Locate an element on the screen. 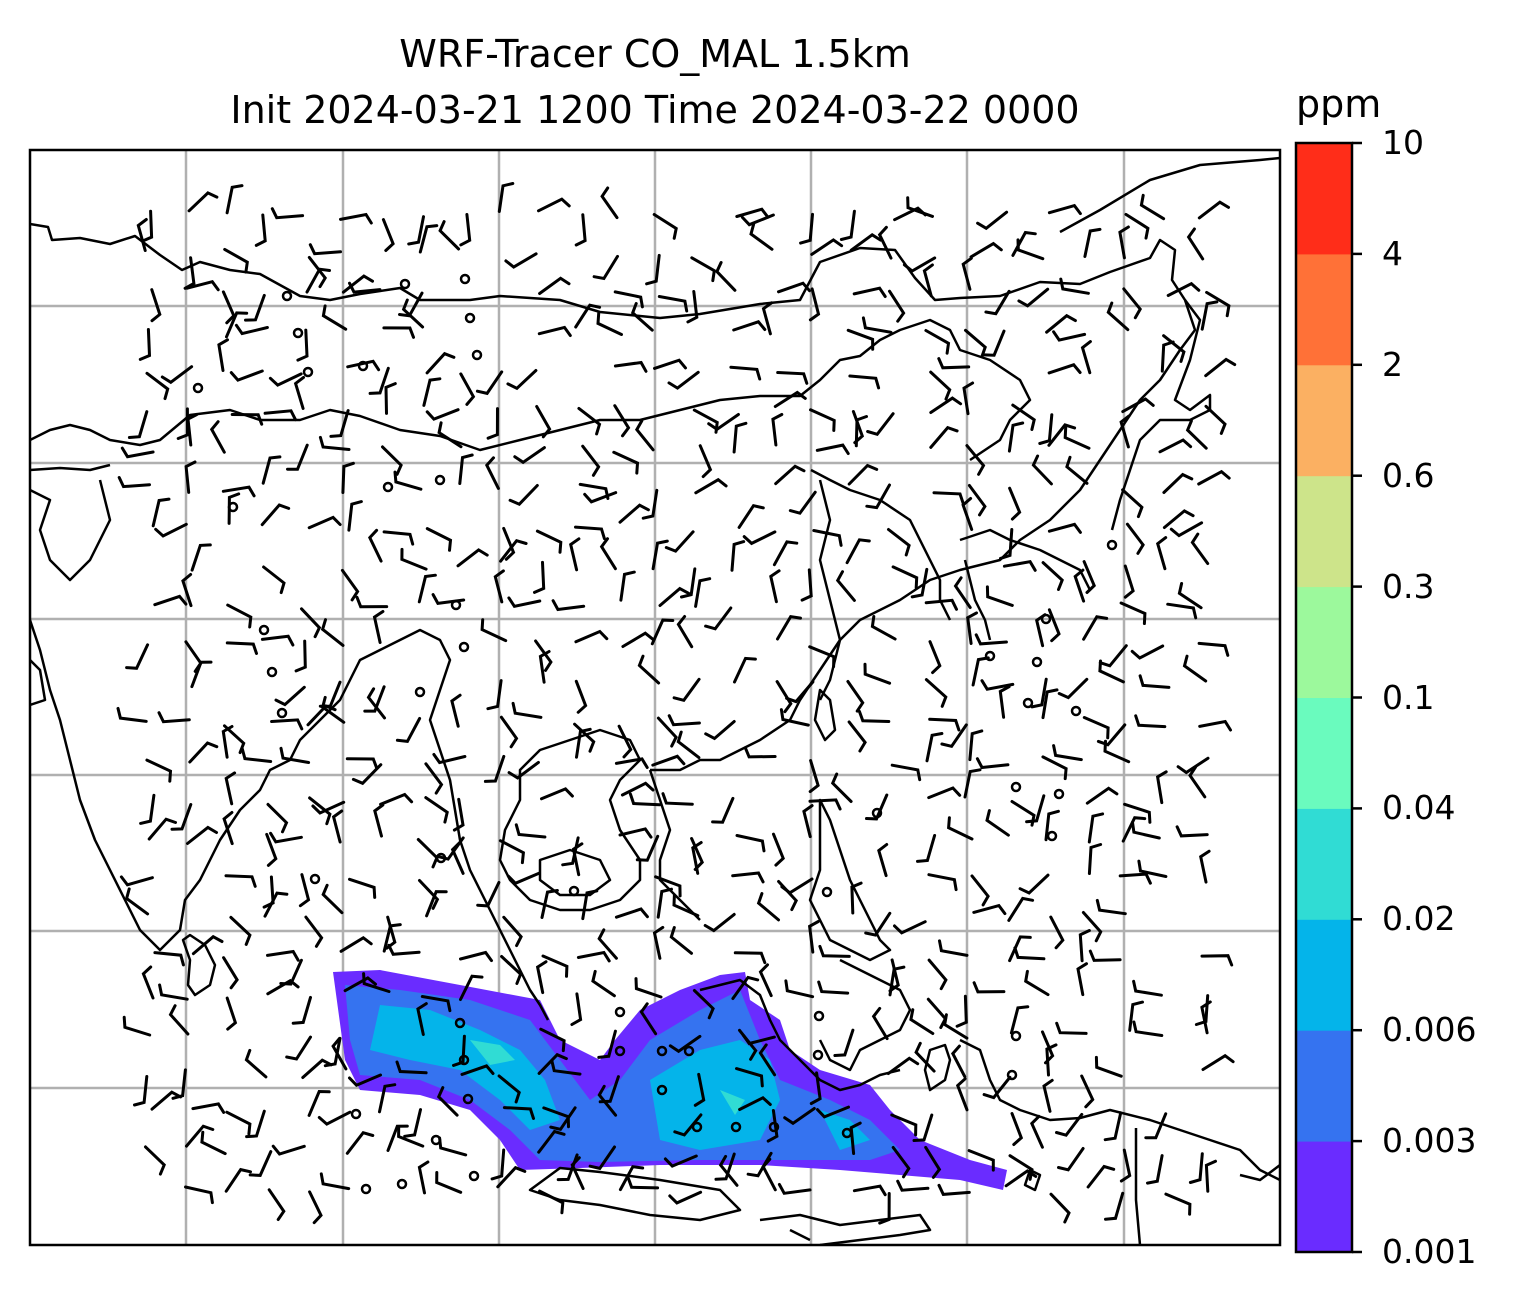 This screenshot has width=1528, height=1306. colorbar-tick-label: 0.02 is located at coordinates (1419, 919).